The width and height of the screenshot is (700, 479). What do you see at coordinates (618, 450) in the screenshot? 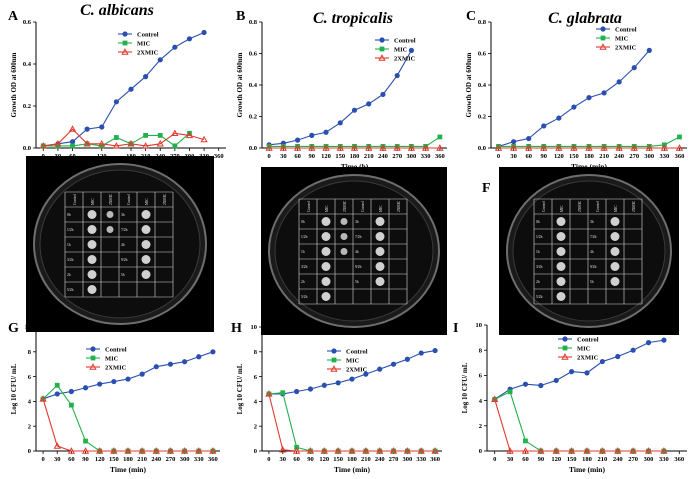
I see `data-point-2xmic-i` at bounding box center [618, 450].